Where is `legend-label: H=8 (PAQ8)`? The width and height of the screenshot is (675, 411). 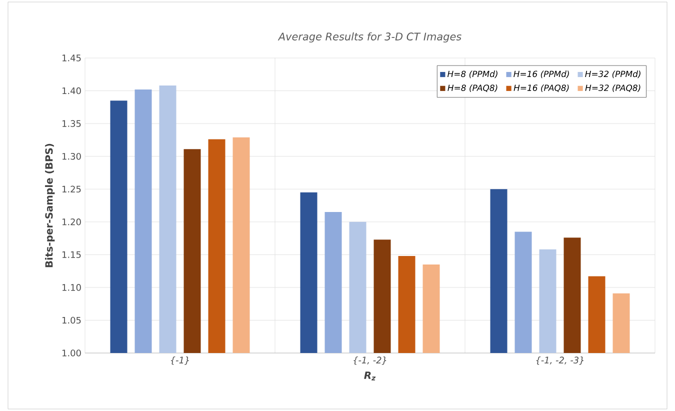 legend-label: H=8 (PAQ8) is located at coordinates (473, 88).